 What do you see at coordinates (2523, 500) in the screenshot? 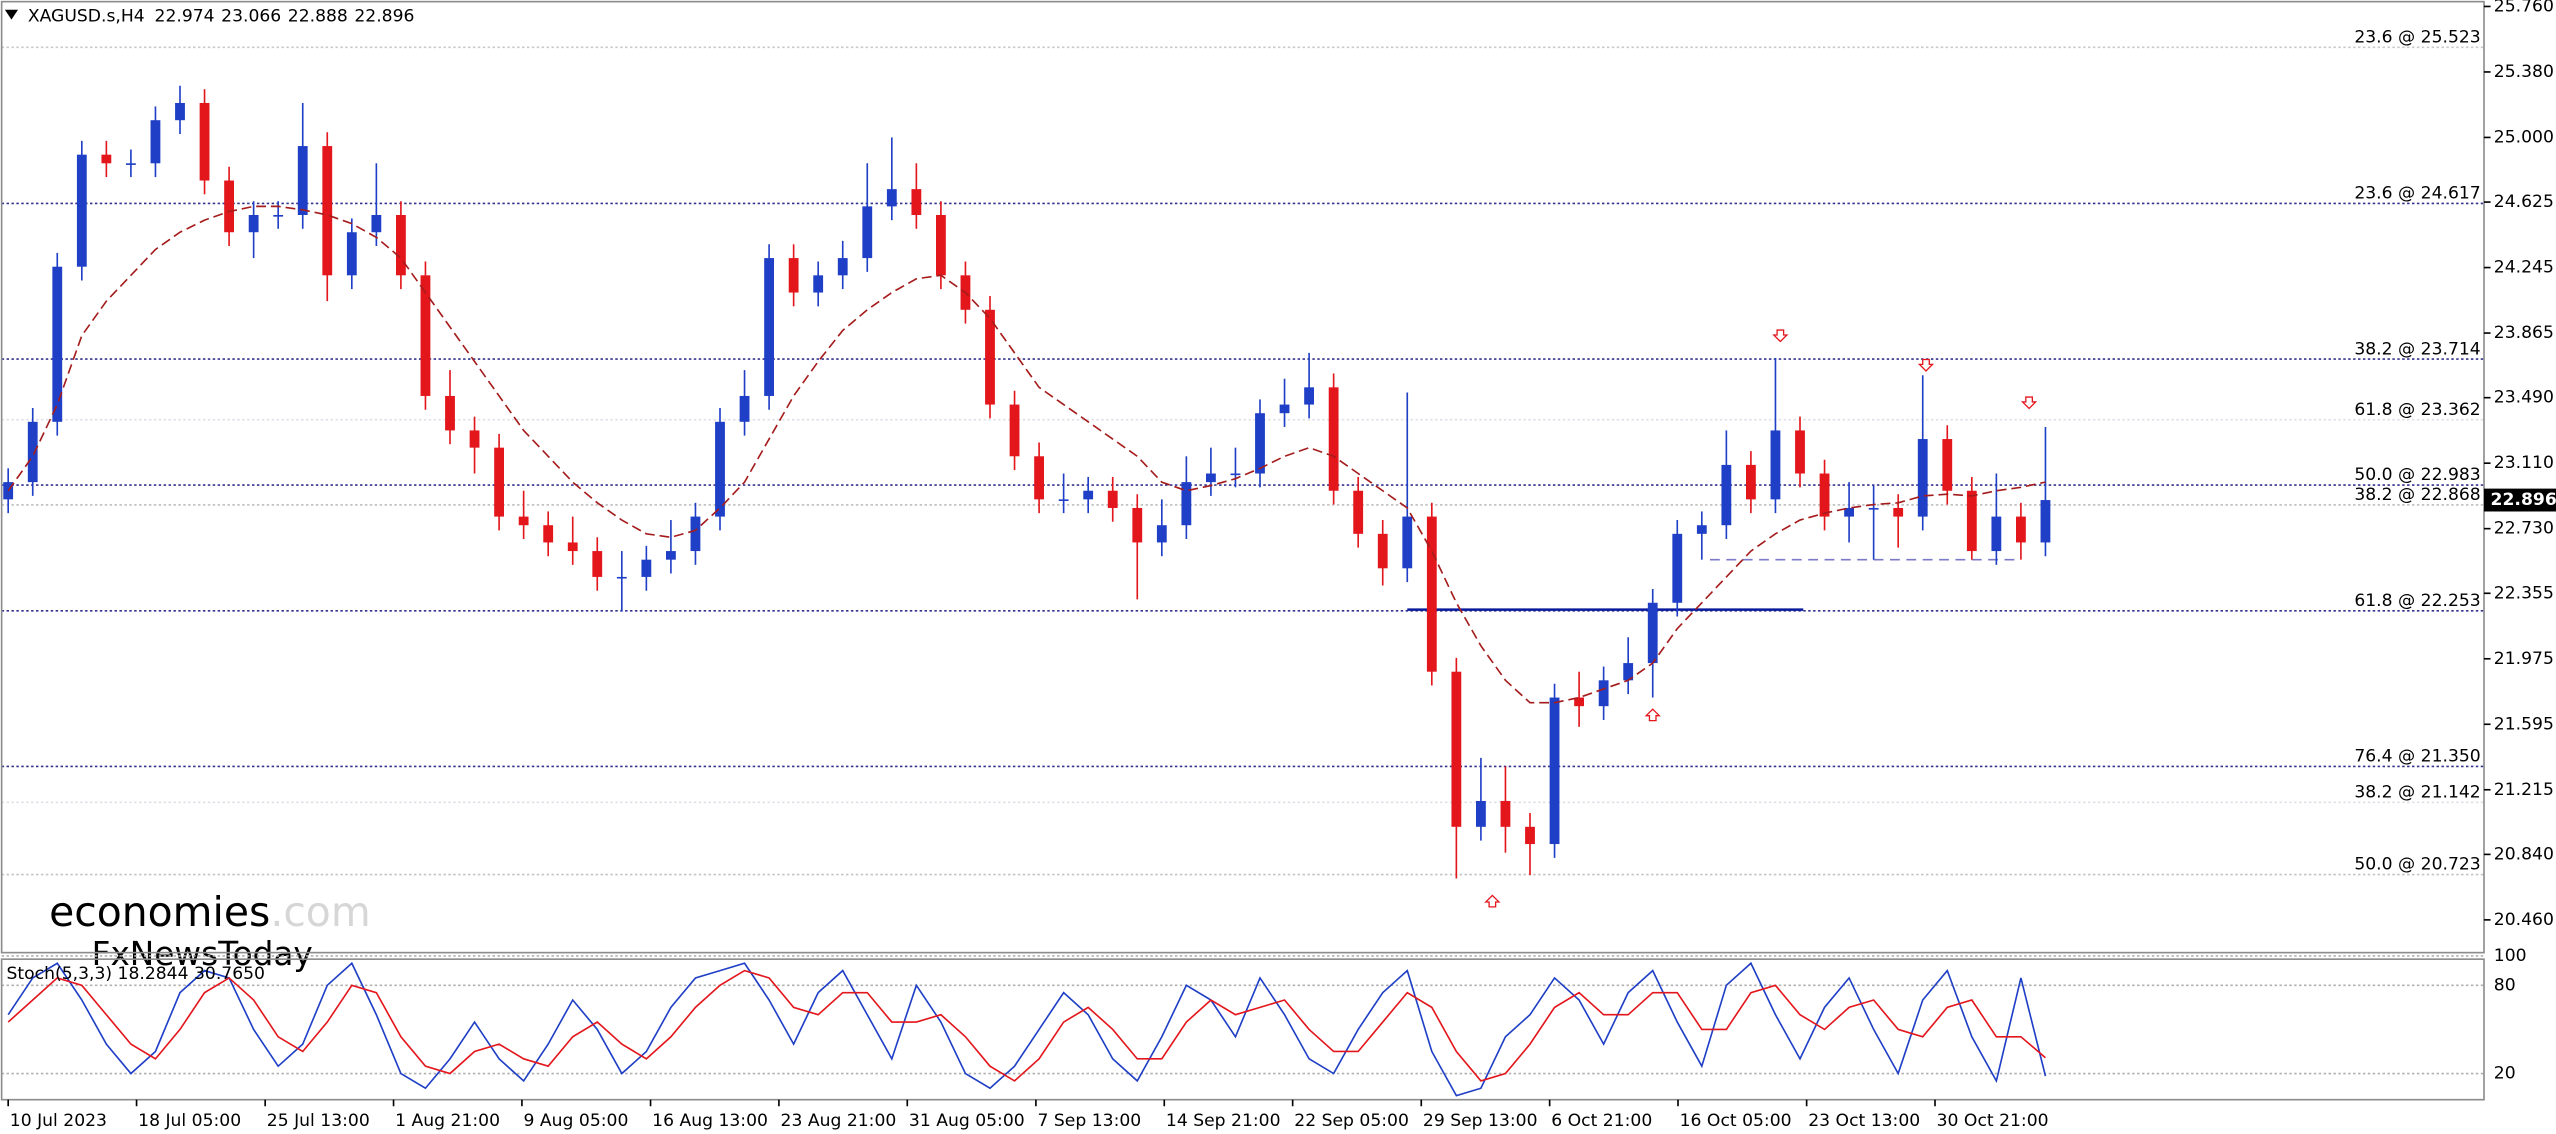
I see `price-tag-label: 22.896` at bounding box center [2523, 500].